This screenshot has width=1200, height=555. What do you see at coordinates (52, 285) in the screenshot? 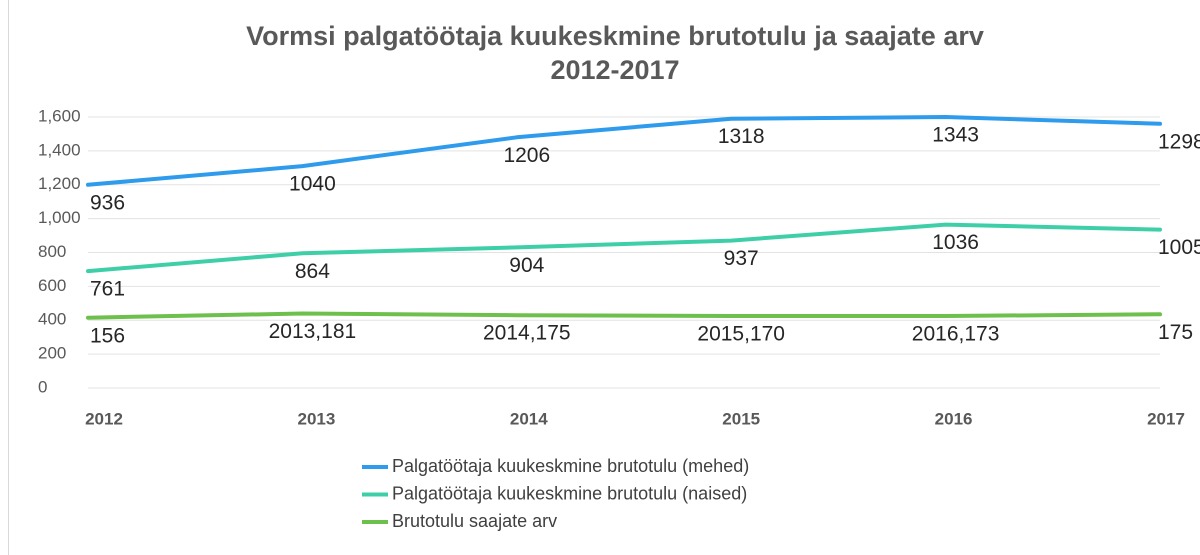
I see `y-tick-label: 600` at bounding box center [52, 285].